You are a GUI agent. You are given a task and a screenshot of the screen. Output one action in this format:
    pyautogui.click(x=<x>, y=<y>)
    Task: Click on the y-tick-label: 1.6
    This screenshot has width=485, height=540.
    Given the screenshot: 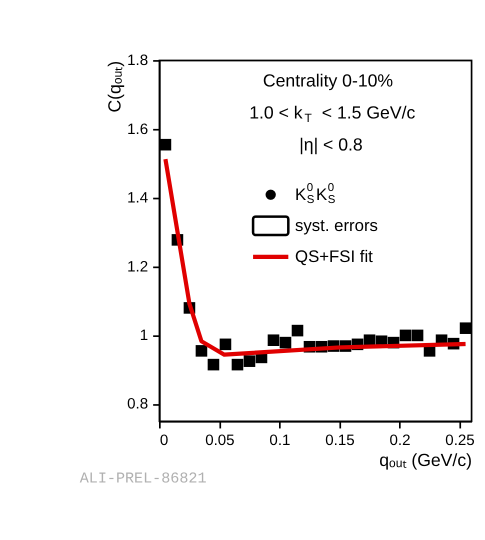 What is the action you would take?
    pyautogui.click(x=137, y=129)
    